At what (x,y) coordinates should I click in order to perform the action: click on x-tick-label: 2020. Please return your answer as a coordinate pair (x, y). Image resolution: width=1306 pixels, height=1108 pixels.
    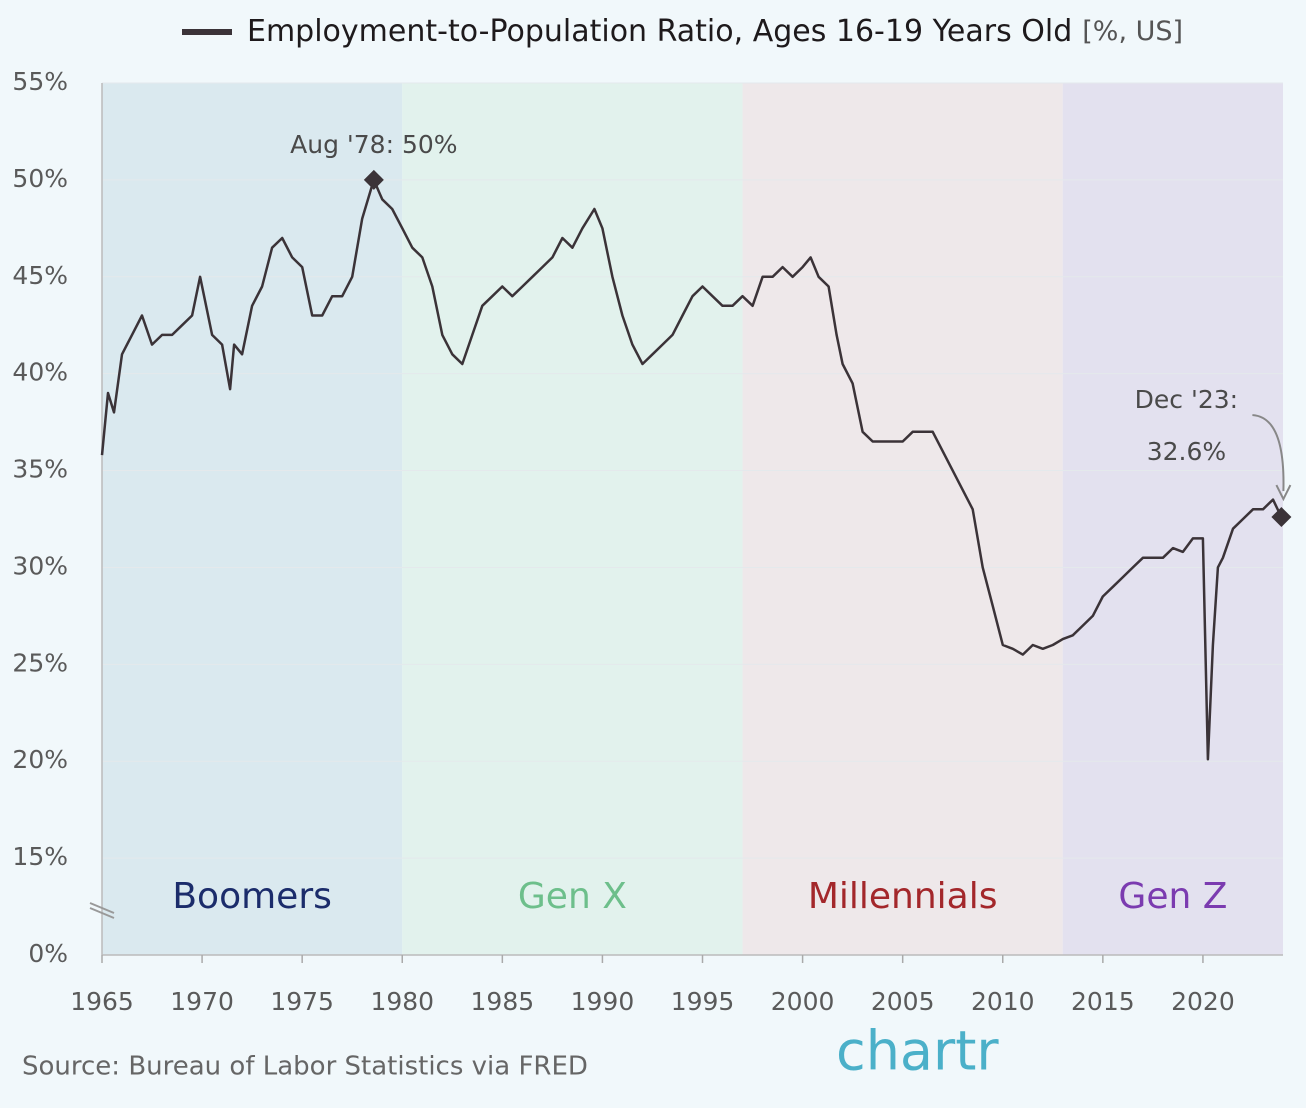
    Looking at the image, I should click on (1203, 1001).